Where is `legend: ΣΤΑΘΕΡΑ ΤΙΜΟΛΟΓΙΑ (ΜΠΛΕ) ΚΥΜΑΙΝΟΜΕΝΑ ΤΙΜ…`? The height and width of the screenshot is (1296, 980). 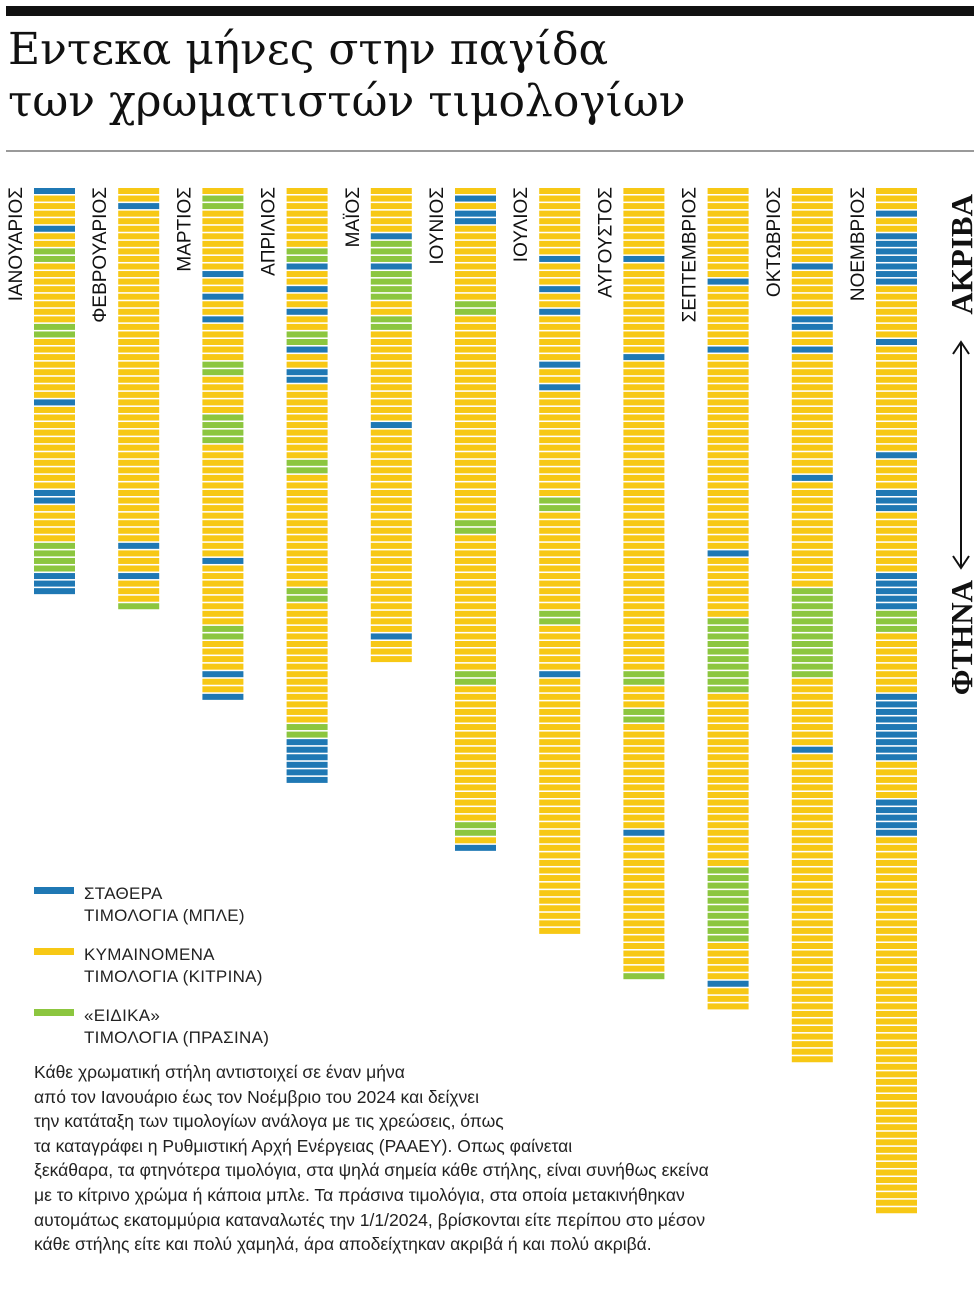 legend: ΣΤΑΘΕΡΑ ΤΙΜΟΛΟΓΙΑ (ΜΠΛΕ) ΚΥΜΑΙΝΟΜΕΝΑ ΤΙΜ… is located at coordinates (184, 974).